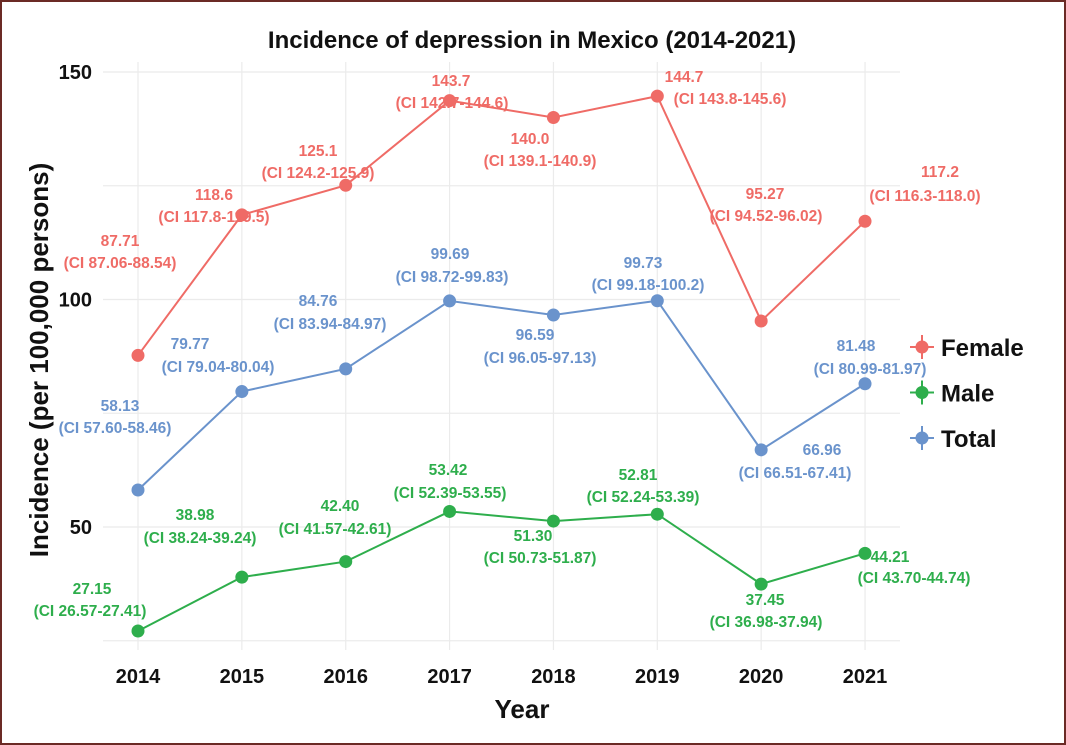  Describe the element at coordinates (967, 394) in the screenshot. I see `legend-label: Male` at that location.